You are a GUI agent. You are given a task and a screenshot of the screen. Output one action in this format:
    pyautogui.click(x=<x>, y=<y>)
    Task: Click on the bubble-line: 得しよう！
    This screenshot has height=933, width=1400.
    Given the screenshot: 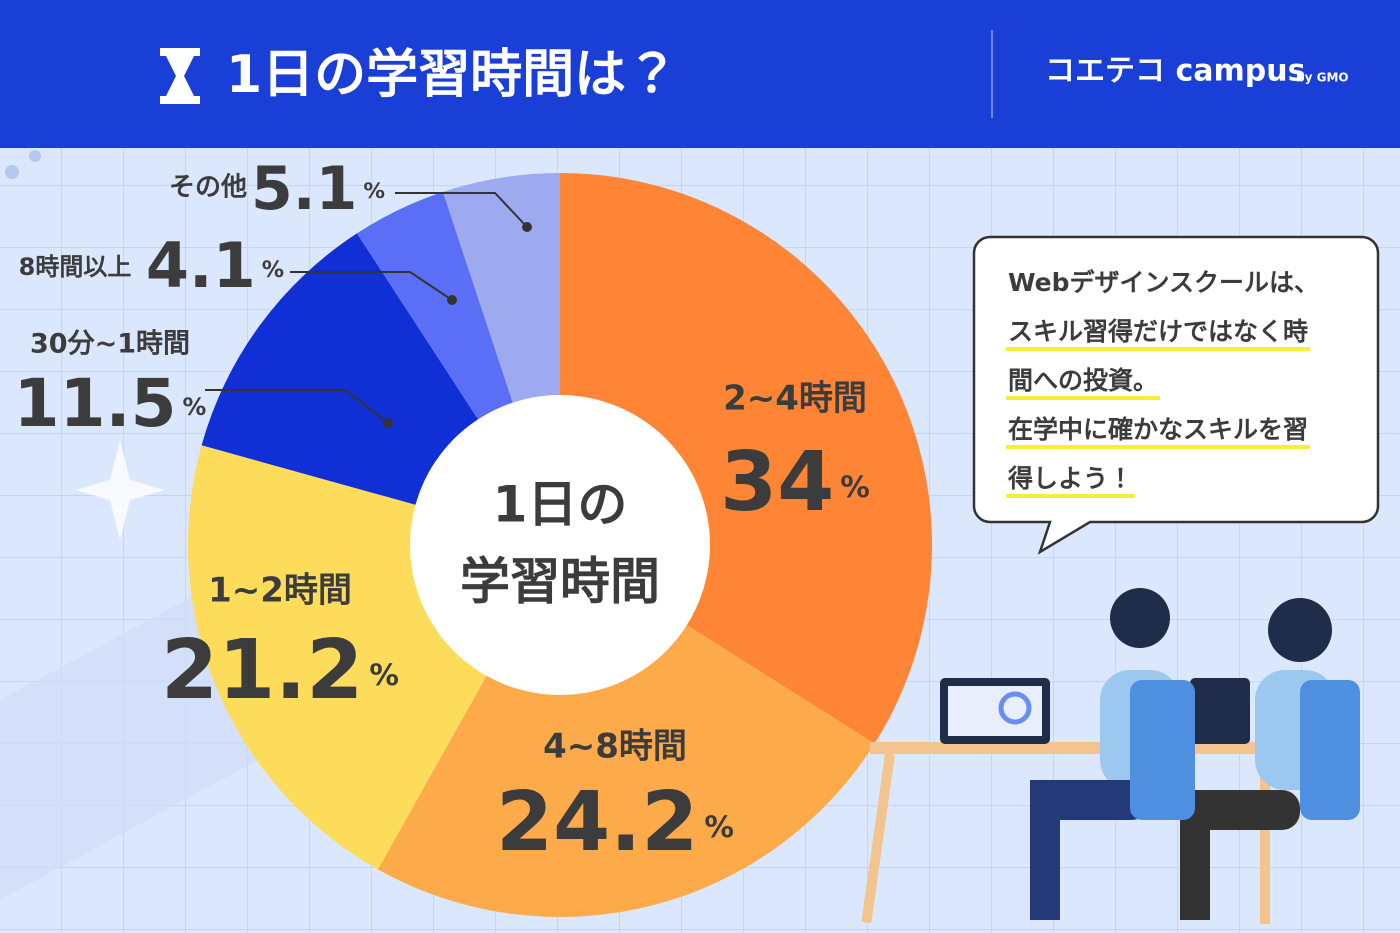 What is the action you would take?
    pyautogui.click(x=1070, y=478)
    